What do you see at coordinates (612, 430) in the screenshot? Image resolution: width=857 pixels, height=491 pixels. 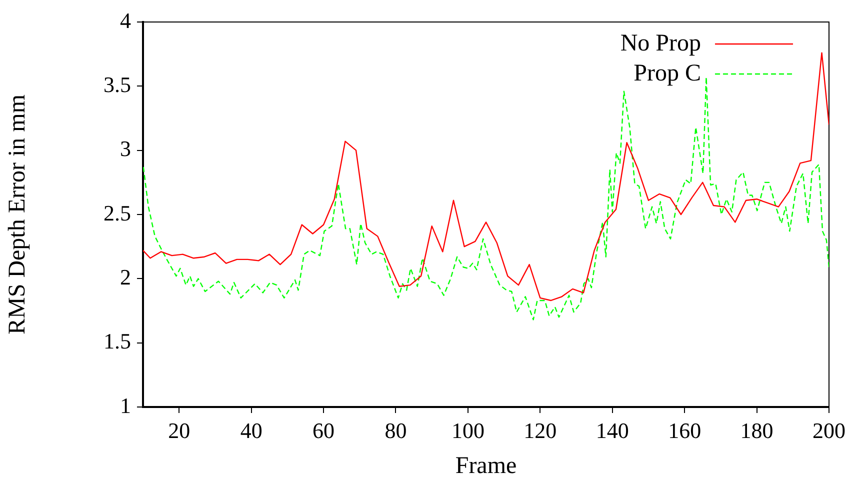 I see `x-tick-label: 140` at bounding box center [612, 430].